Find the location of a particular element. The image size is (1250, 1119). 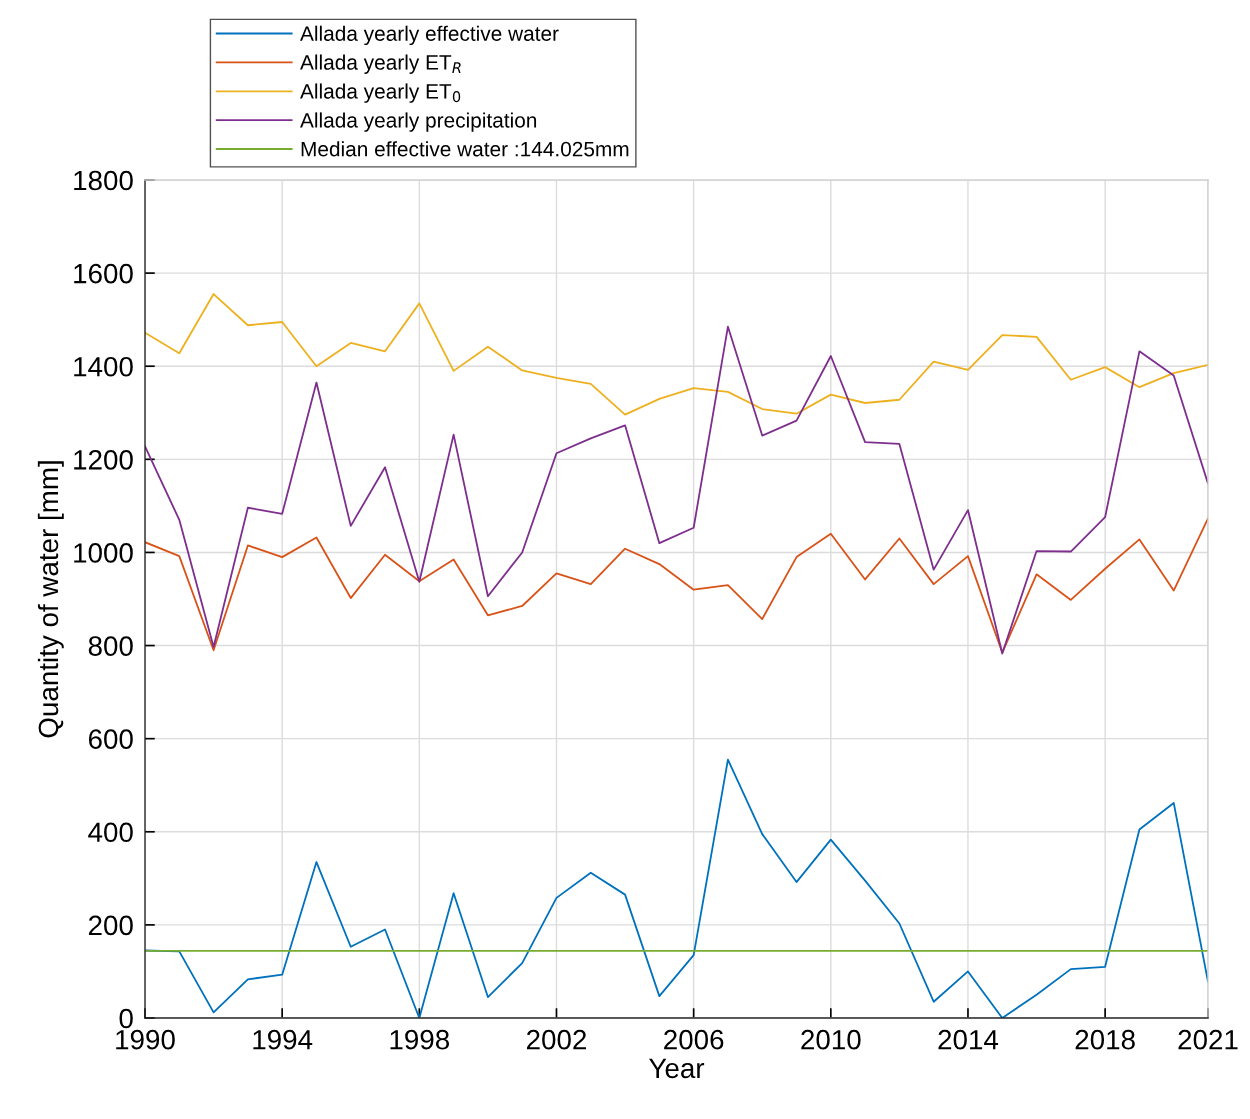

x-tick-label: 1990 is located at coordinates (145, 1039).